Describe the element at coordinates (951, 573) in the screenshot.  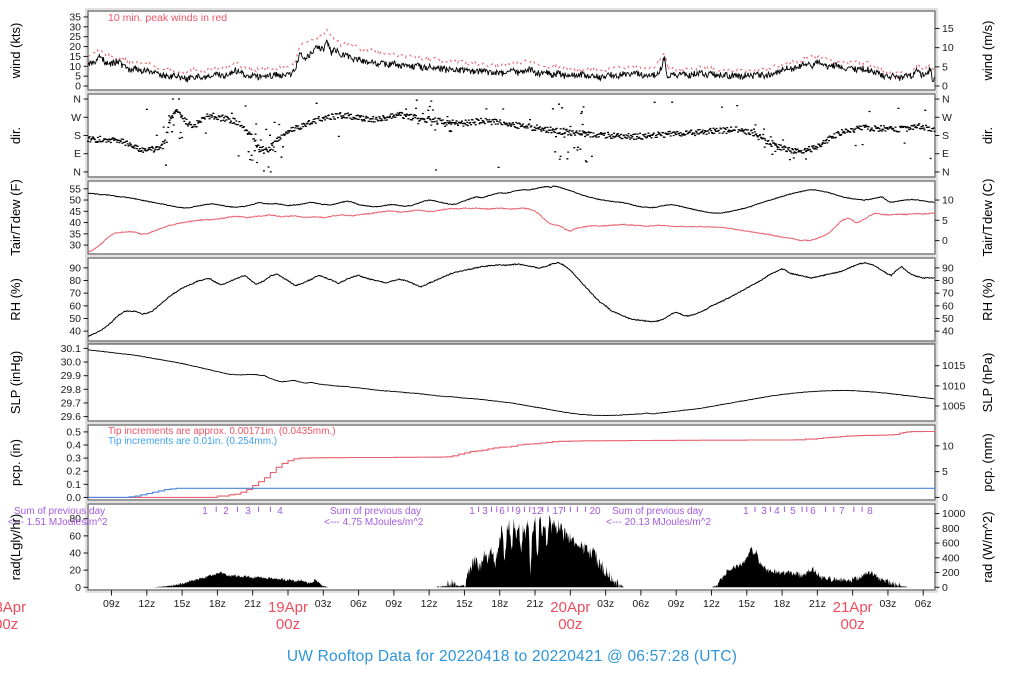
I see `rad-ytick-label-right: 200` at that location.